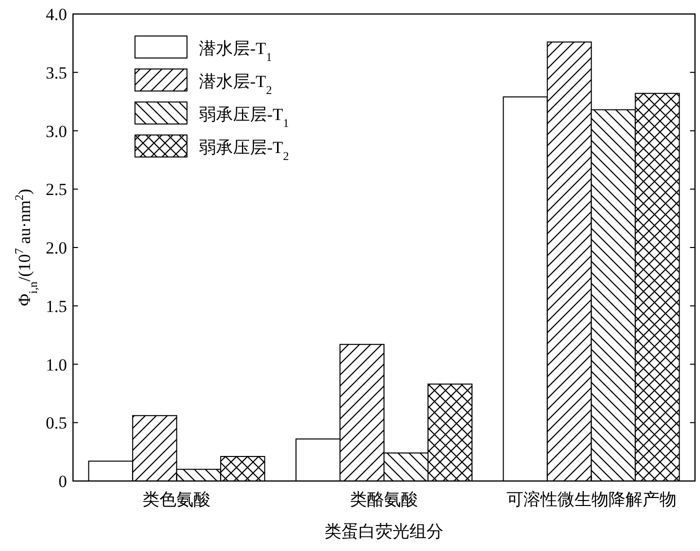 This screenshot has width=700, height=551. I want to click on y-tick-label: 1.0, so click(56, 364).